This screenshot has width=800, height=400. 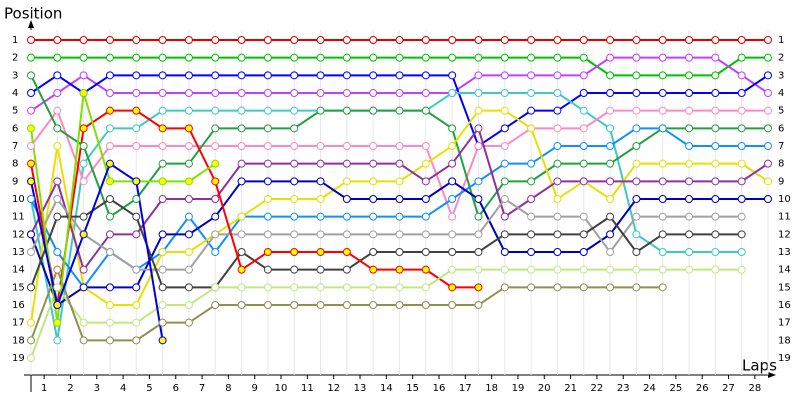 What do you see at coordinates (18, 287) in the screenshot?
I see `y-tick-label: 15` at bounding box center [18, 287].